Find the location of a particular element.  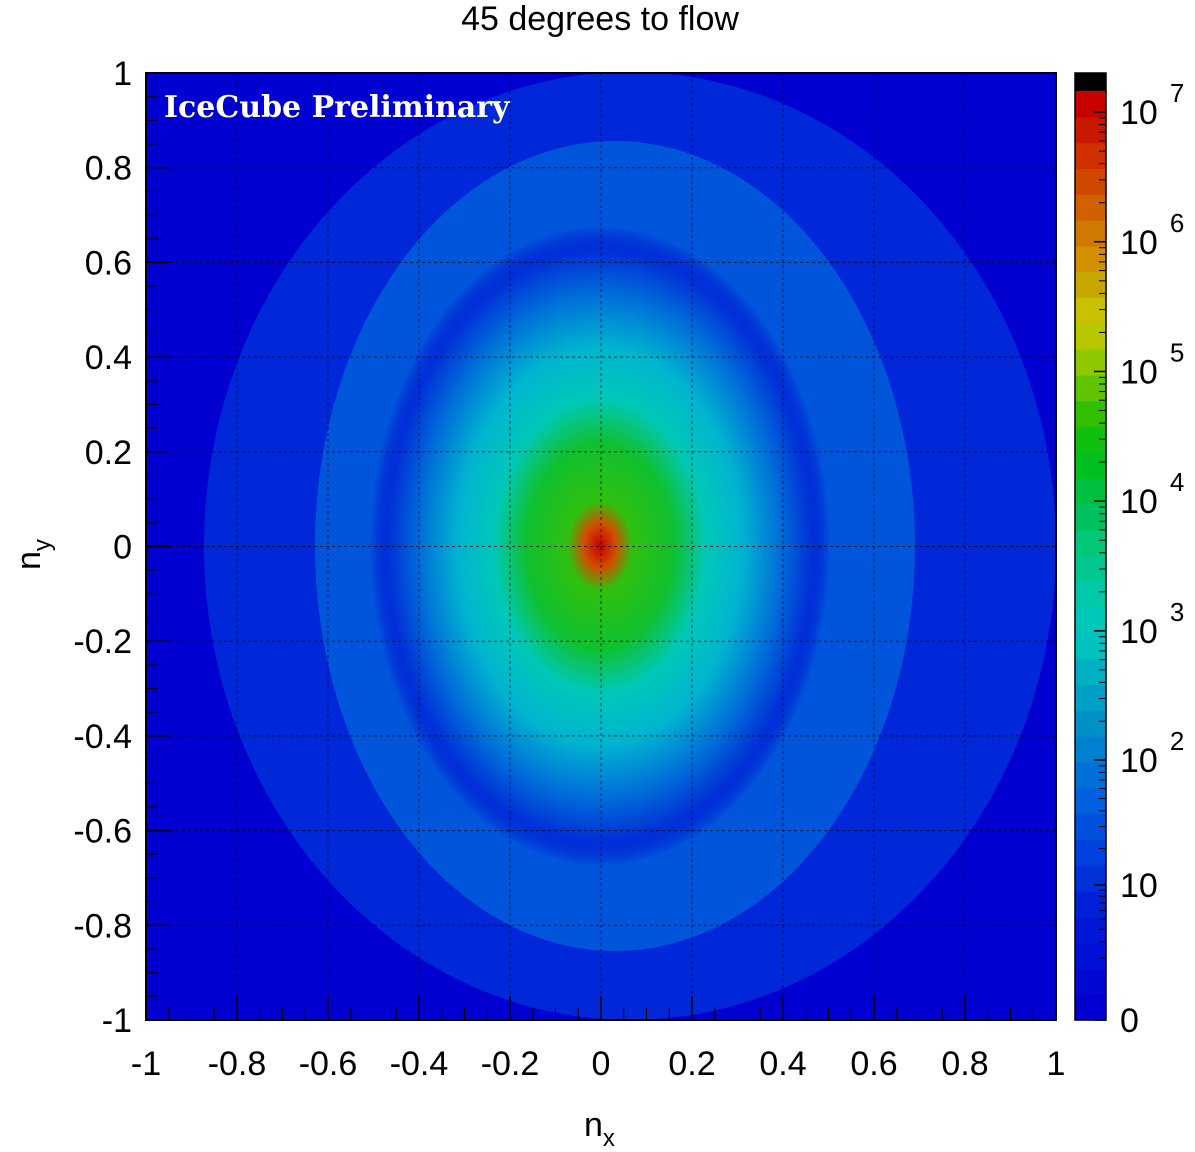

colorbar-overflow is located at coordinates (1090, 82).